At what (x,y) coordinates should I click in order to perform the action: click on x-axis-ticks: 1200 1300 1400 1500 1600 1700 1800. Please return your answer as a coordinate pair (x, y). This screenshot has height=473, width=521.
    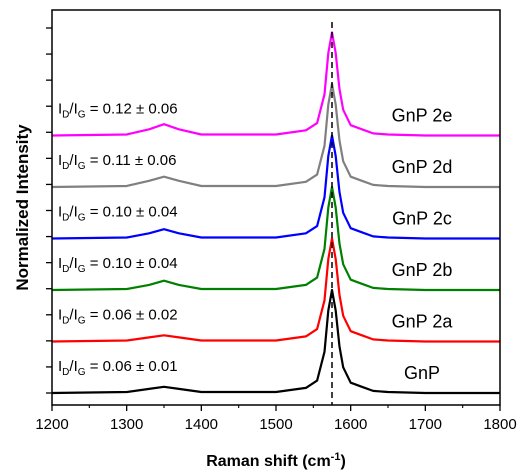
    Looking at the image, I should click on (276, 419).